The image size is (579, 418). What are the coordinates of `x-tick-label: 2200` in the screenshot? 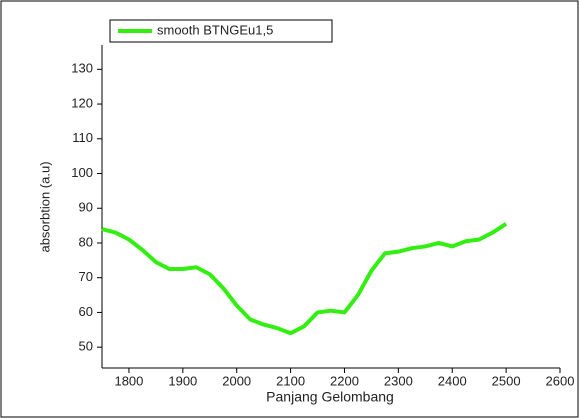 It's located at (344, 380).